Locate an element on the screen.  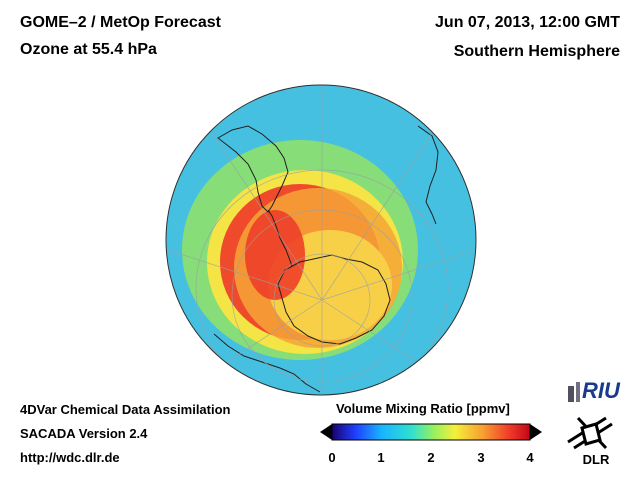
colorbar-tick: 1 is located at coordinates (381, 457).